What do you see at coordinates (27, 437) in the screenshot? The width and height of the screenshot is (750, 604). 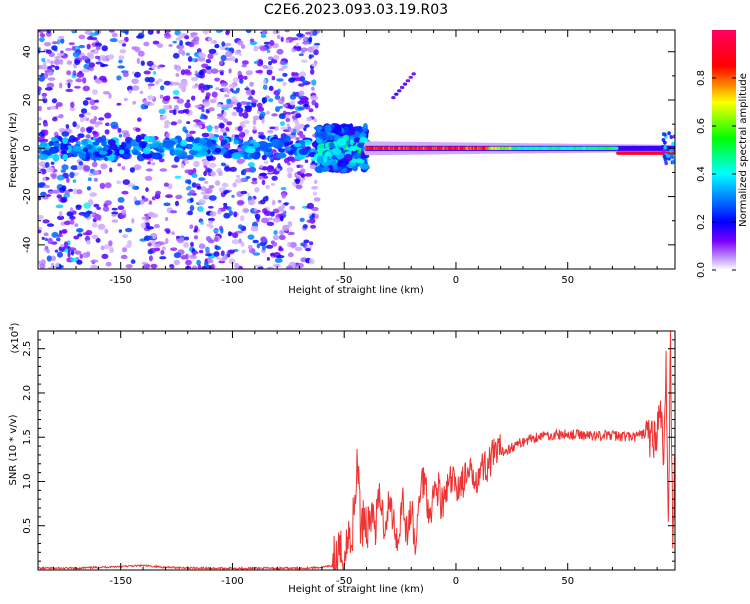 I see `snr-ytick-label: 1.5` at bounding box center [27, 437].